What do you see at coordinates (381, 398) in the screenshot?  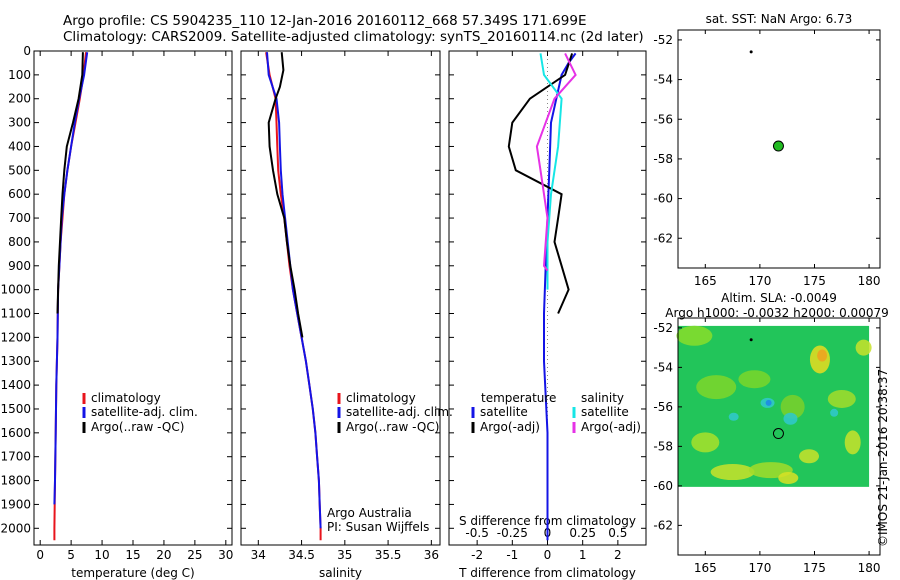 I see `salinity-legend-climatology-label: climatology` at bounding box center [381, 398].